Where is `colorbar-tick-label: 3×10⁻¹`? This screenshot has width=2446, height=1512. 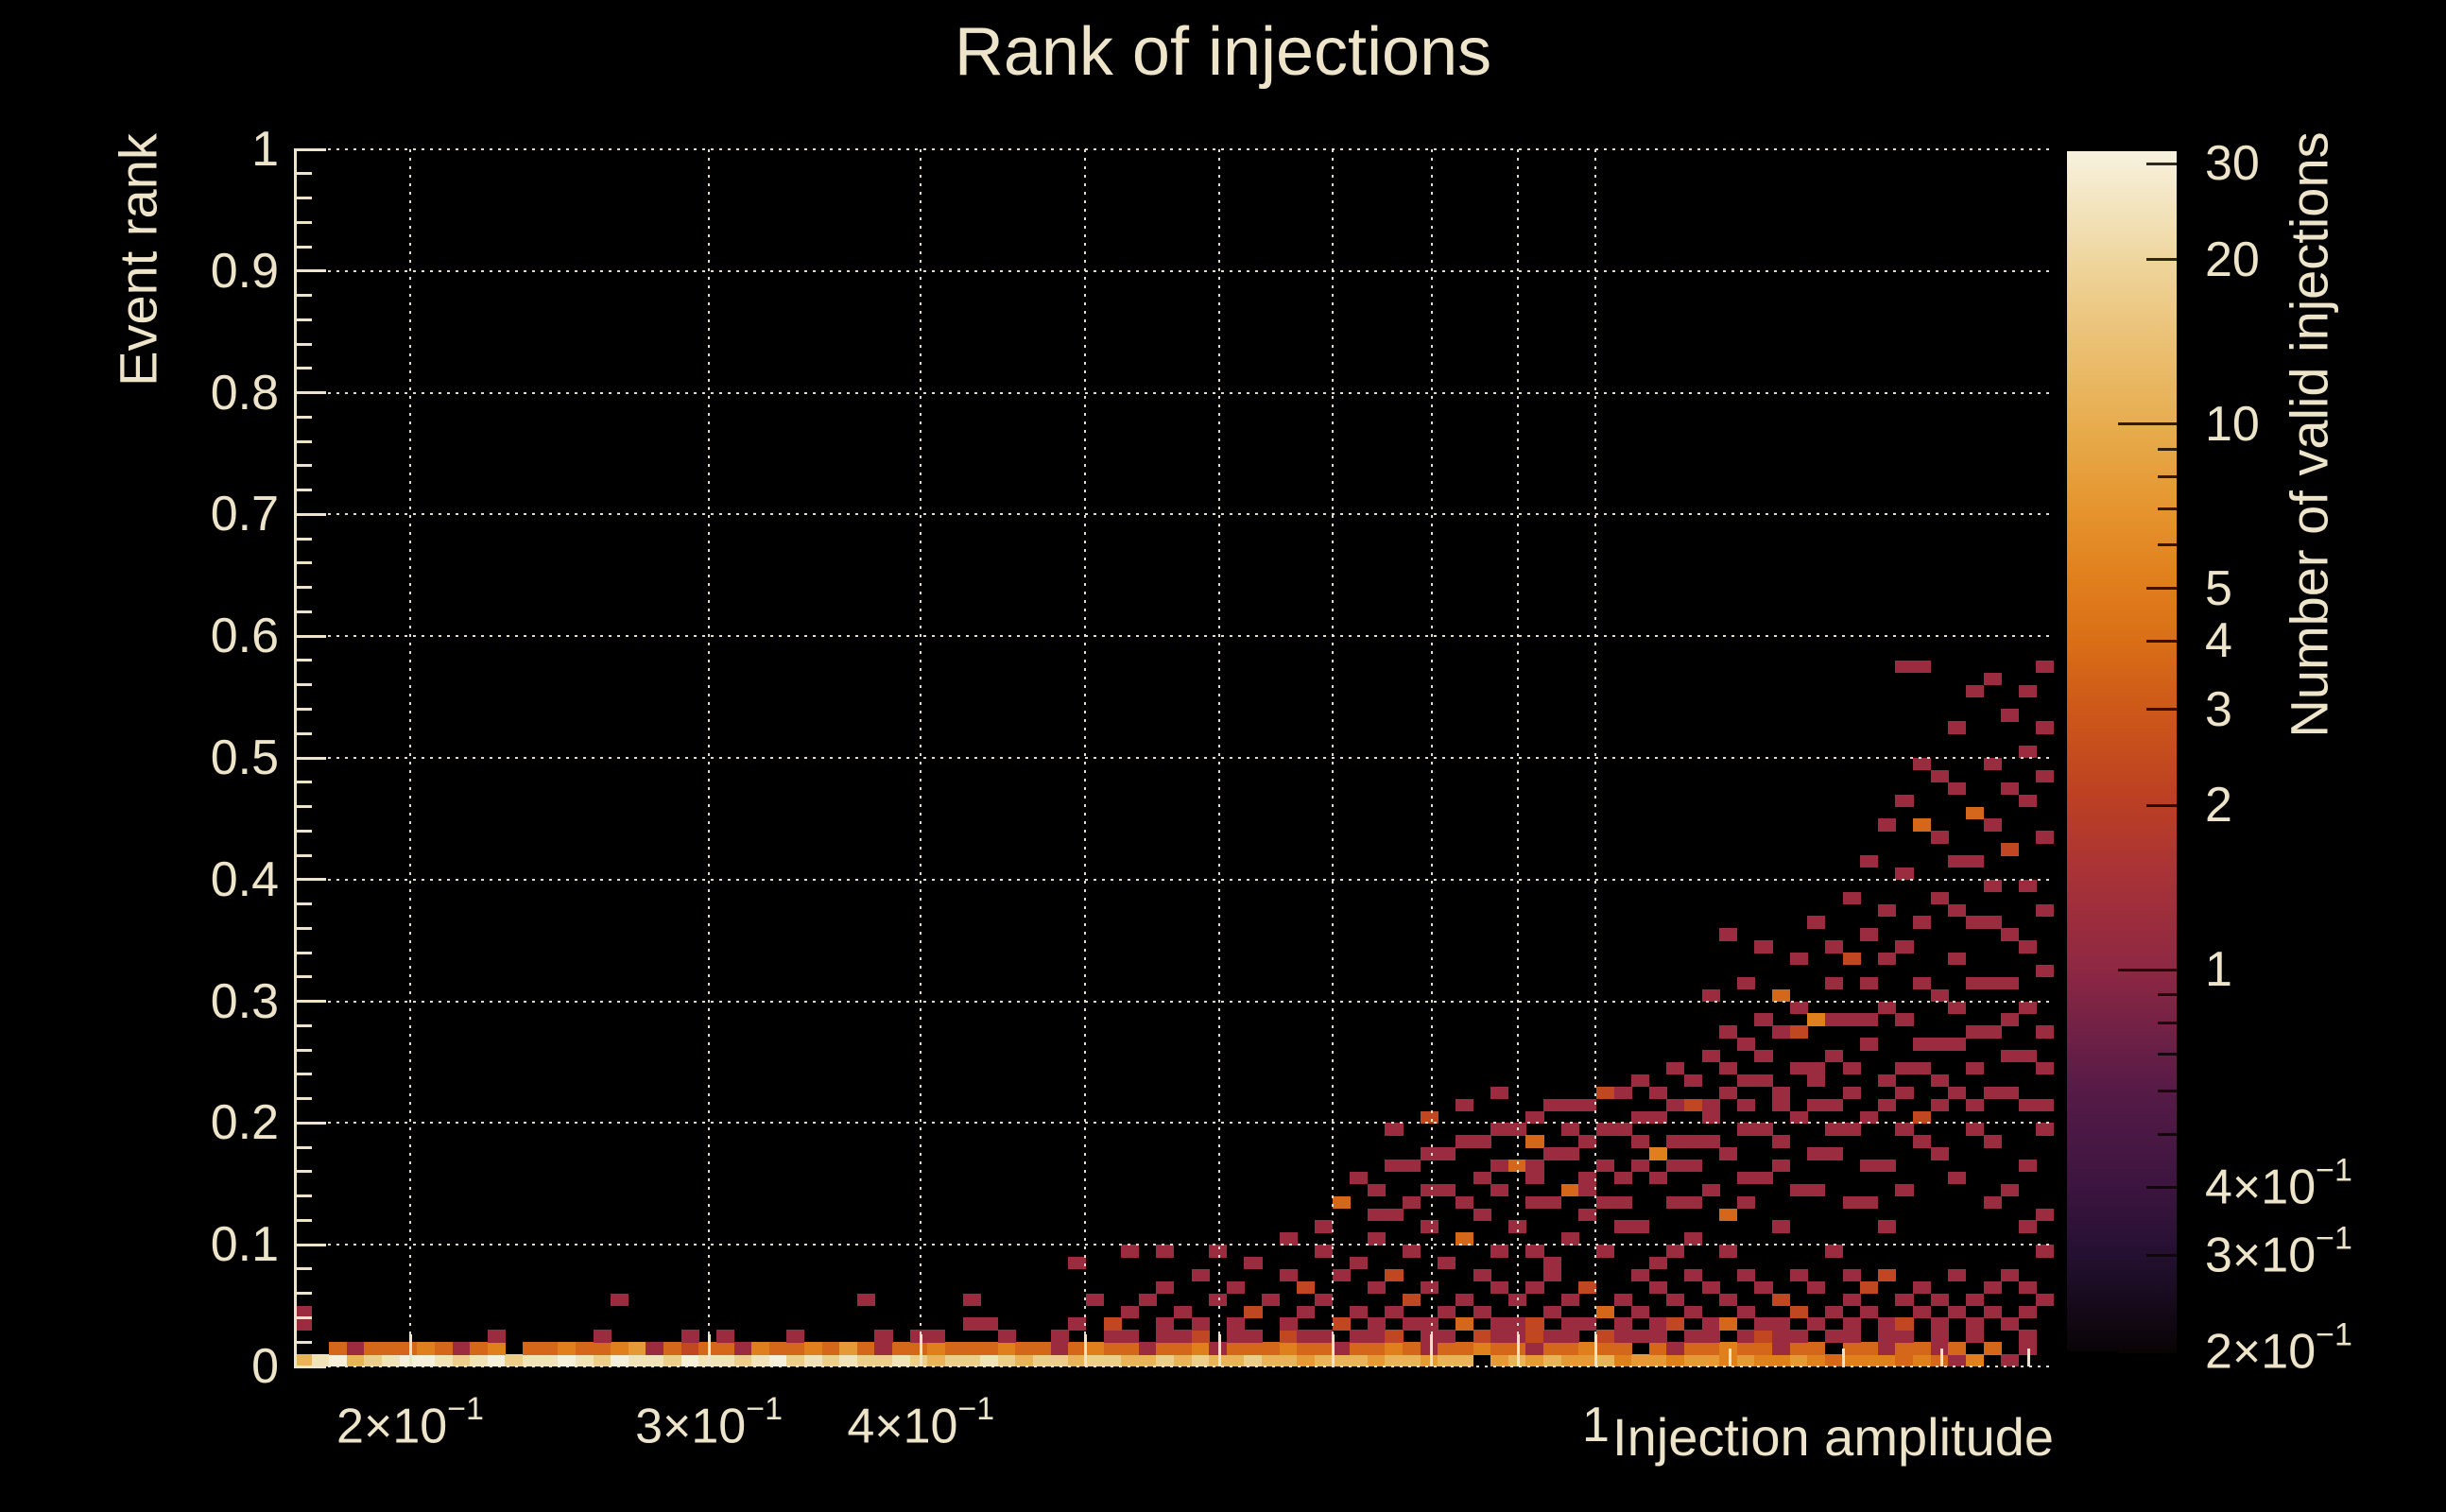 colorbar-tick-label: 3×10⁻¹ is located at coordinates (2278, 1251).